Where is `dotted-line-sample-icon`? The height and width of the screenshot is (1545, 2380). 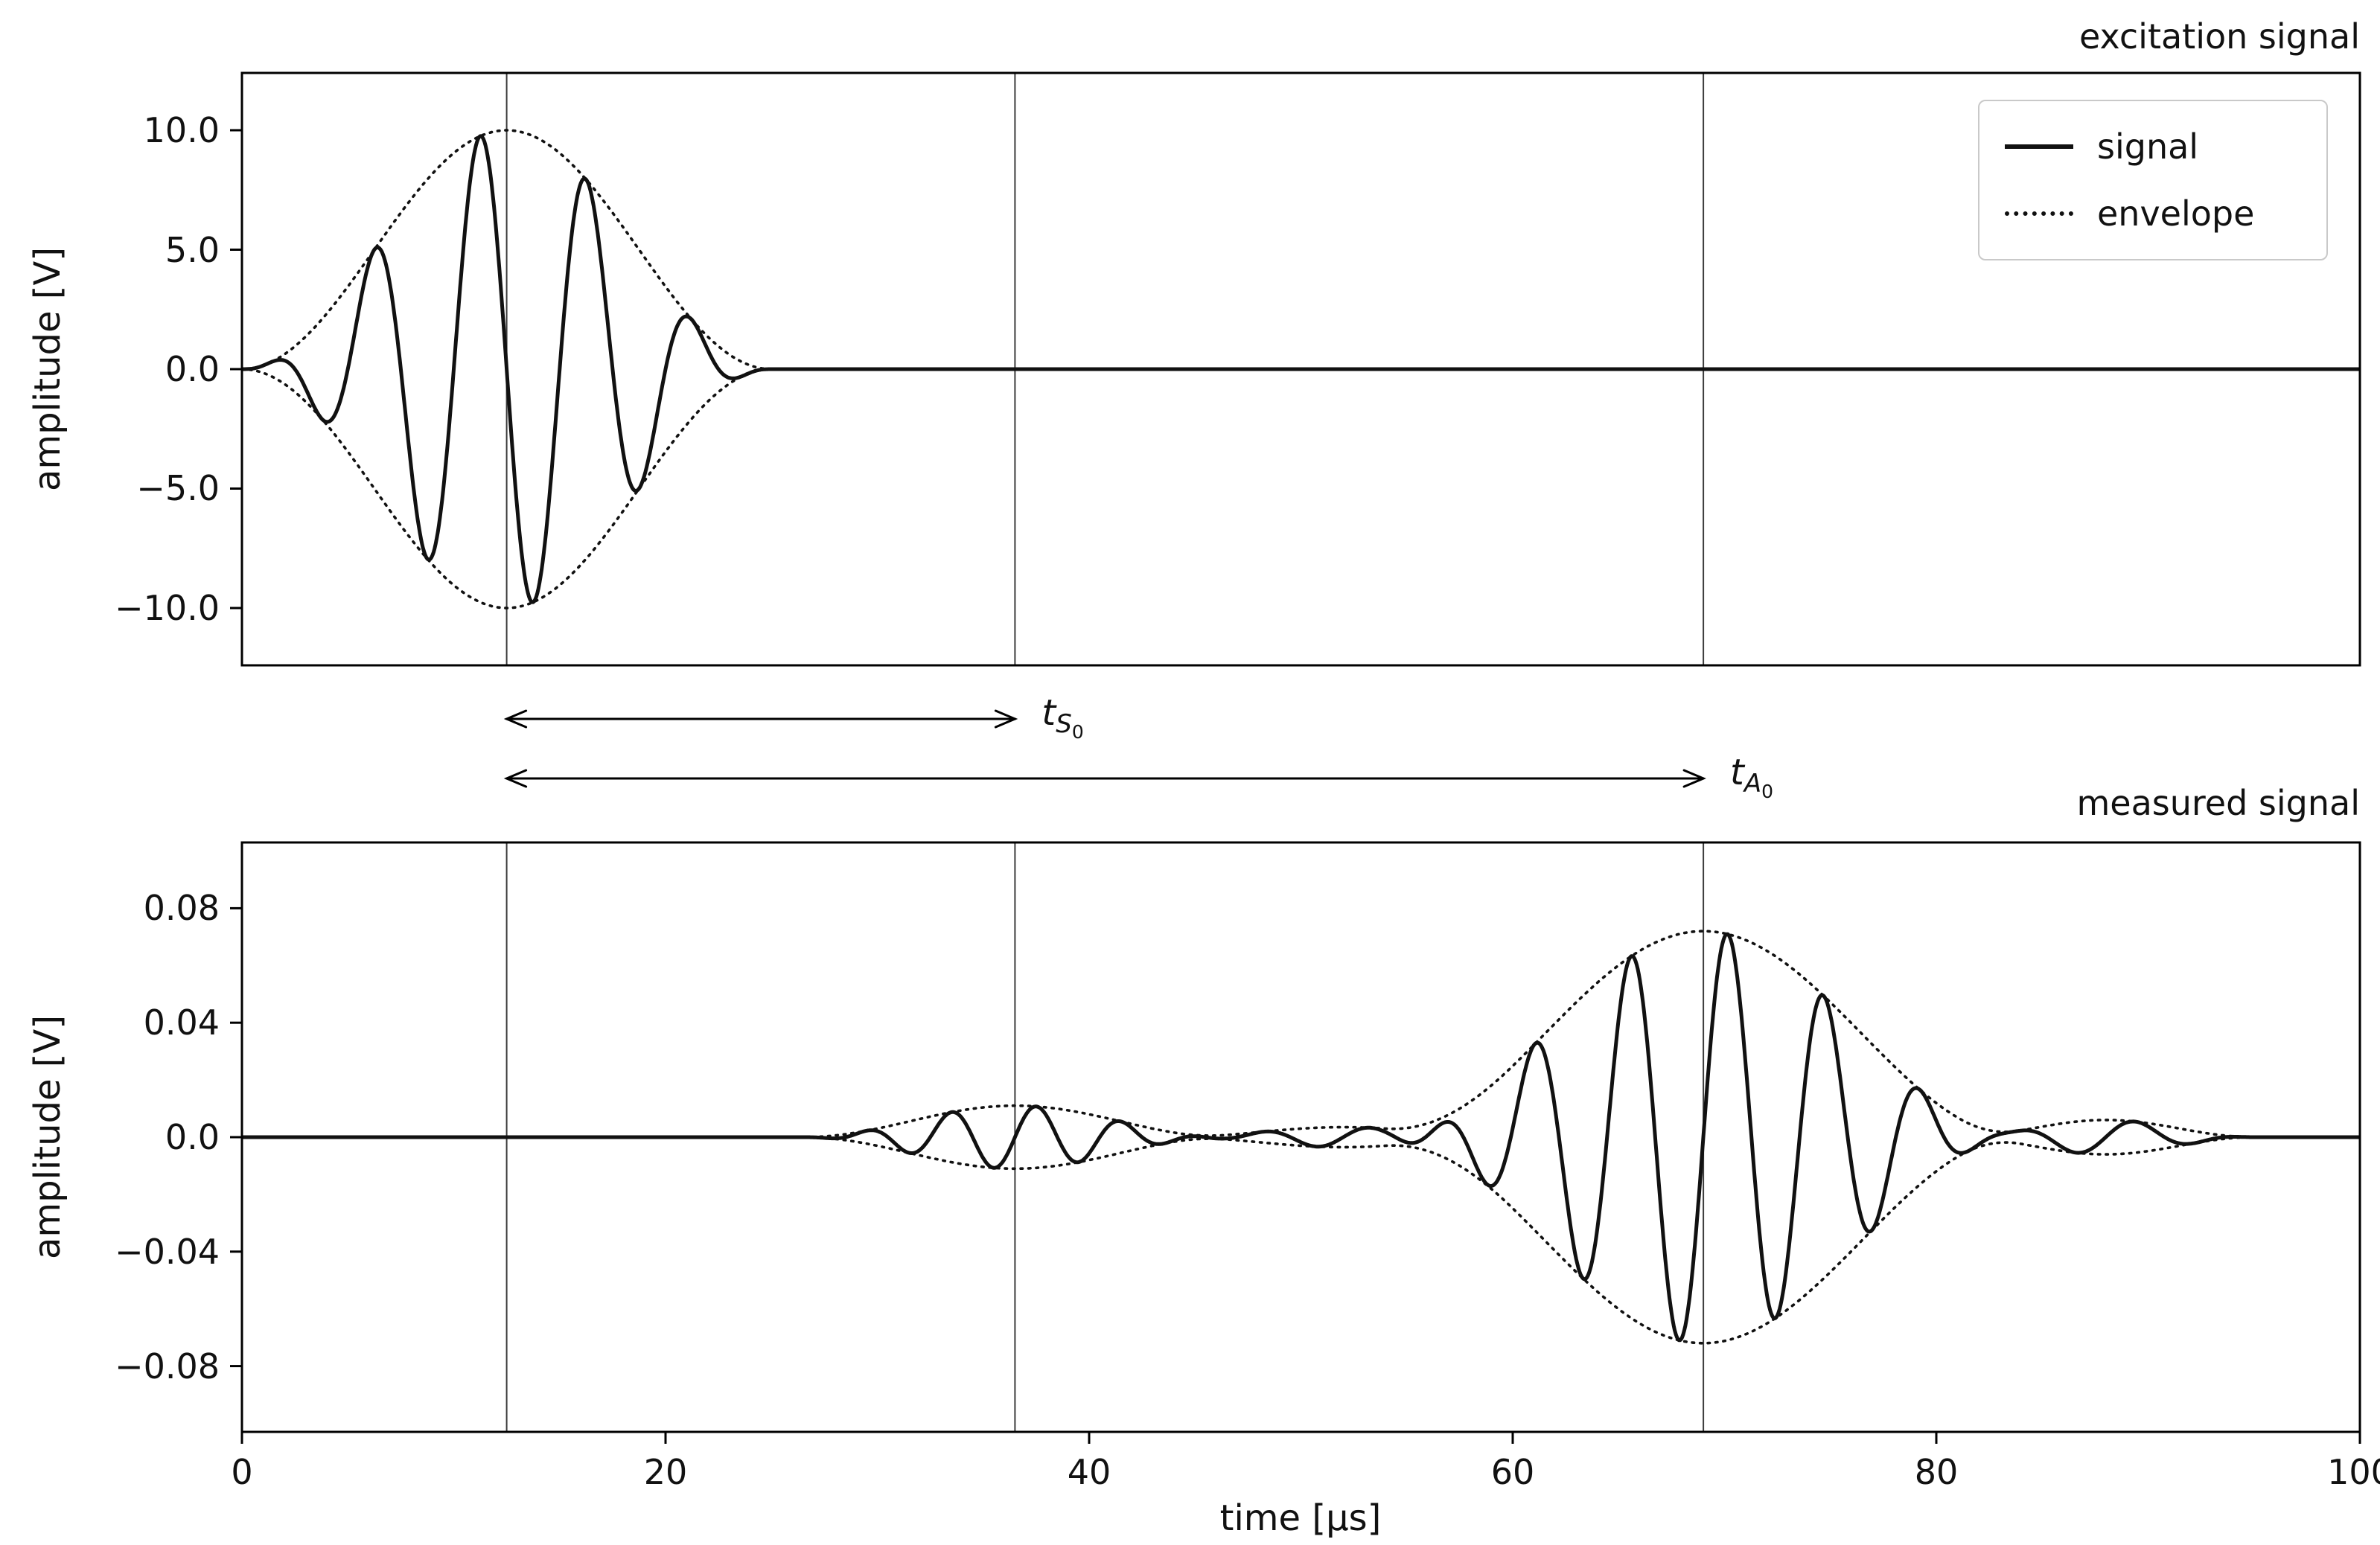 dotted-line-sample-icon is located at coordinates (2039, 213).